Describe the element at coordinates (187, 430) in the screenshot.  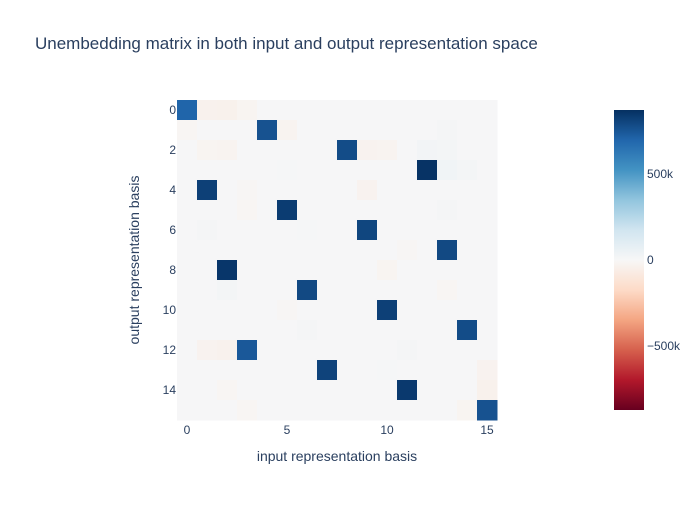
I see `x-tick-label: 0` at that location.